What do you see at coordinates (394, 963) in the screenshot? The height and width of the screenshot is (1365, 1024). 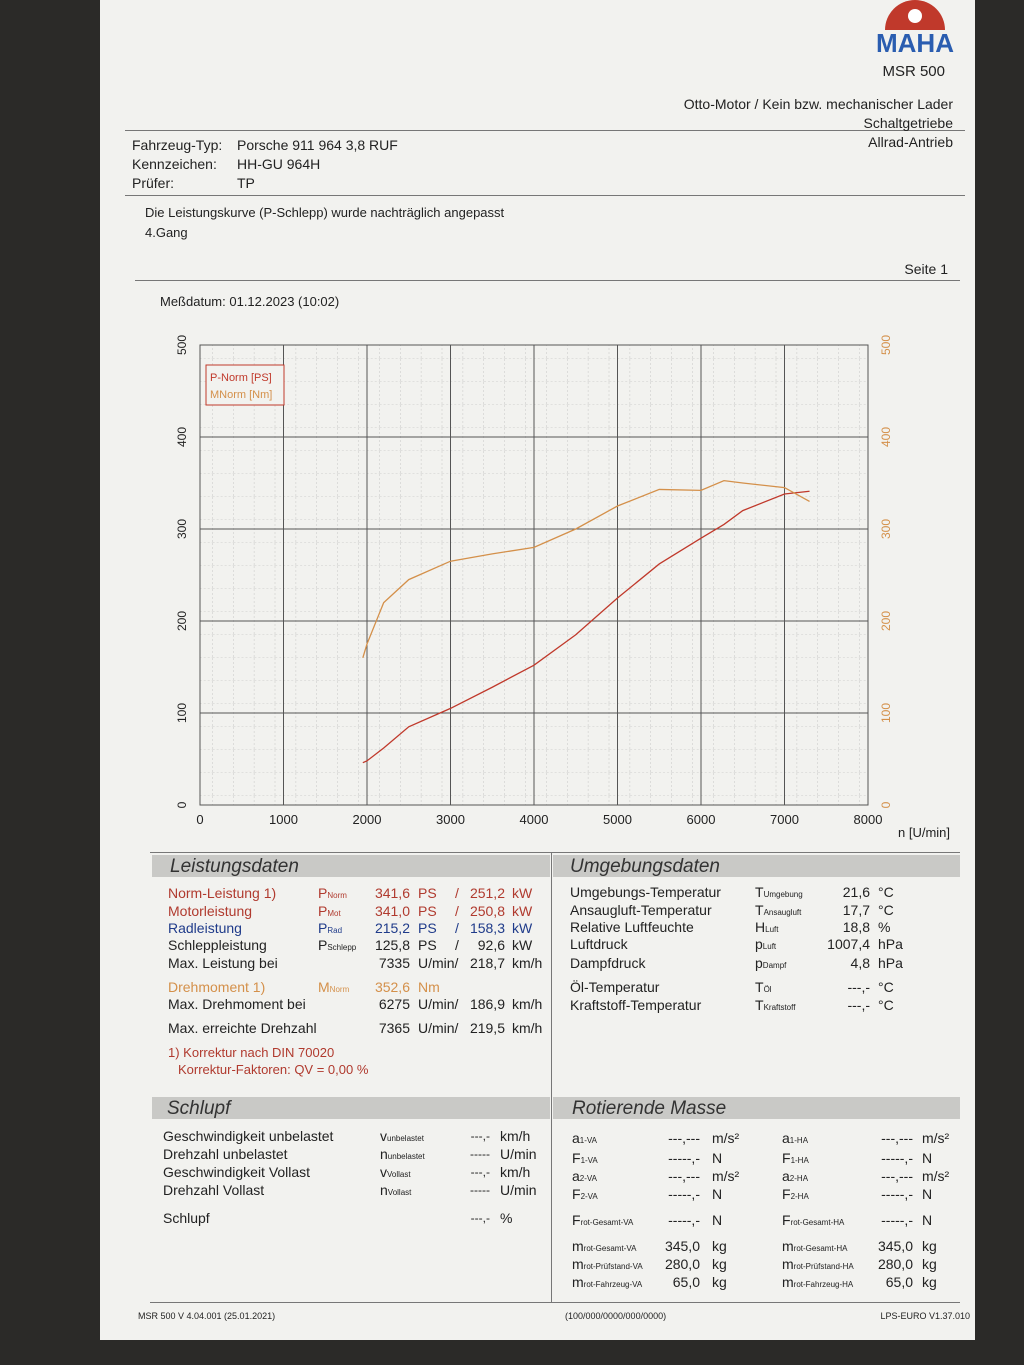 I see `row-value: 7335` at bounding box center [394, 963].